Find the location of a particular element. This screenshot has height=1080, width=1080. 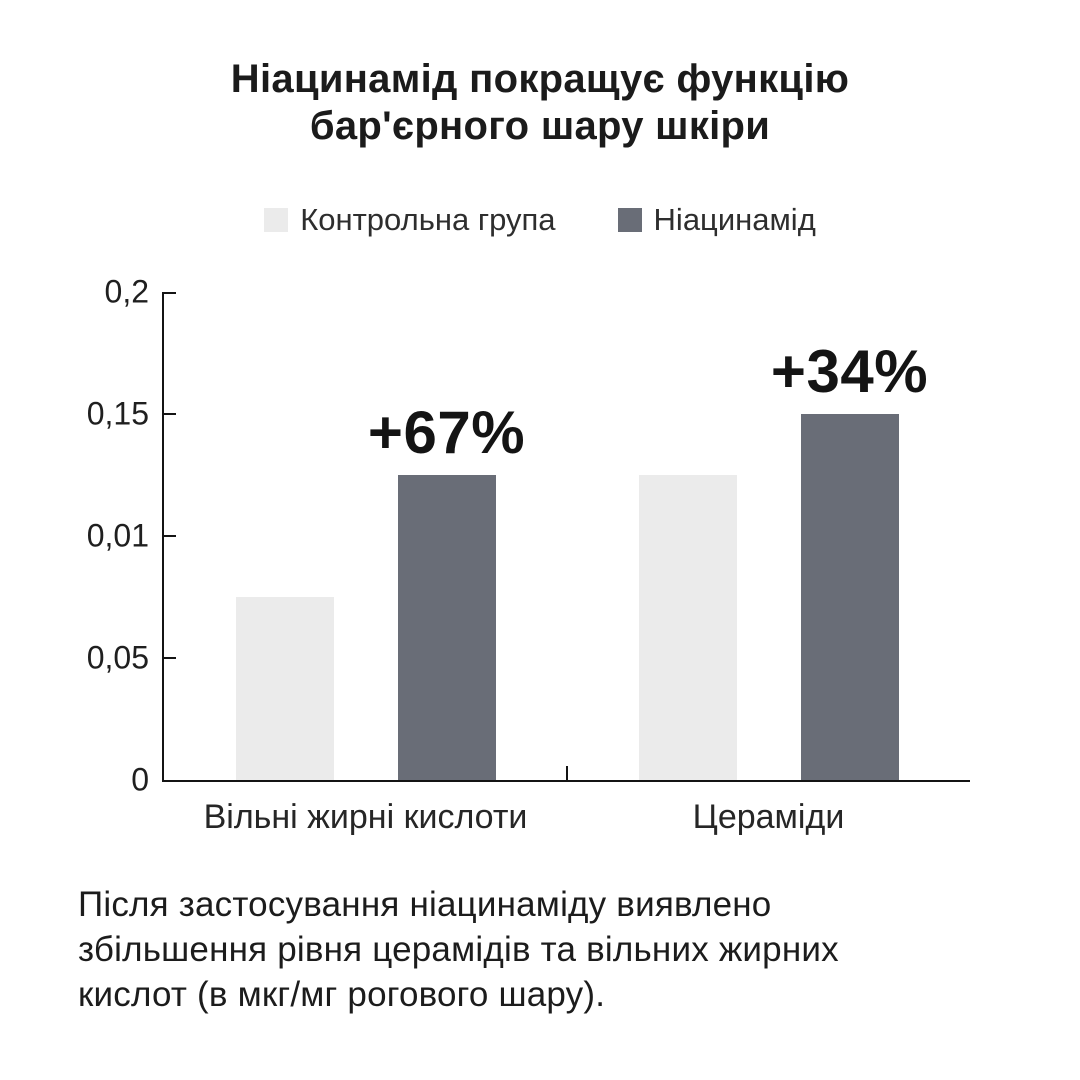

y-axis-tick-label: 0 is located at coordinates (140, 779).